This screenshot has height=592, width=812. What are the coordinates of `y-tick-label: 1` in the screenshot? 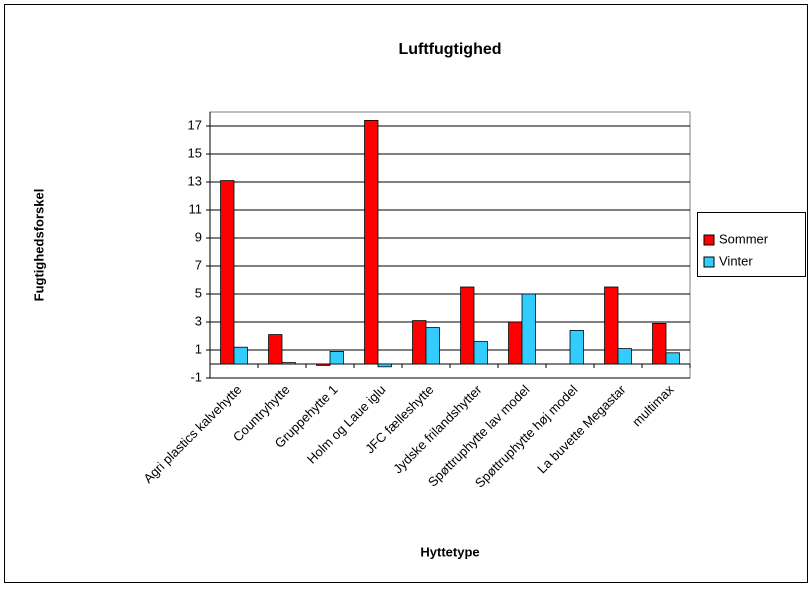 It's located at (198, 348).